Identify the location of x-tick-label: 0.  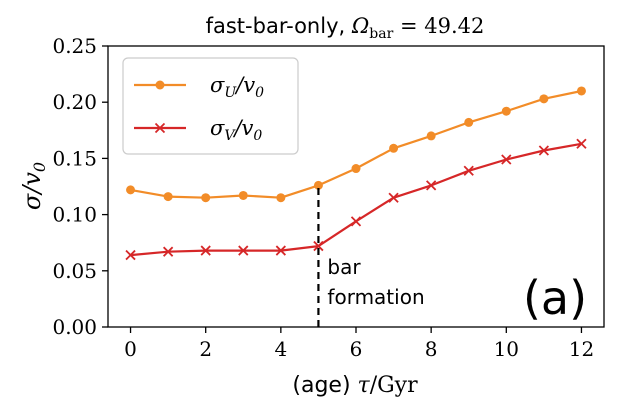
(130, 349).